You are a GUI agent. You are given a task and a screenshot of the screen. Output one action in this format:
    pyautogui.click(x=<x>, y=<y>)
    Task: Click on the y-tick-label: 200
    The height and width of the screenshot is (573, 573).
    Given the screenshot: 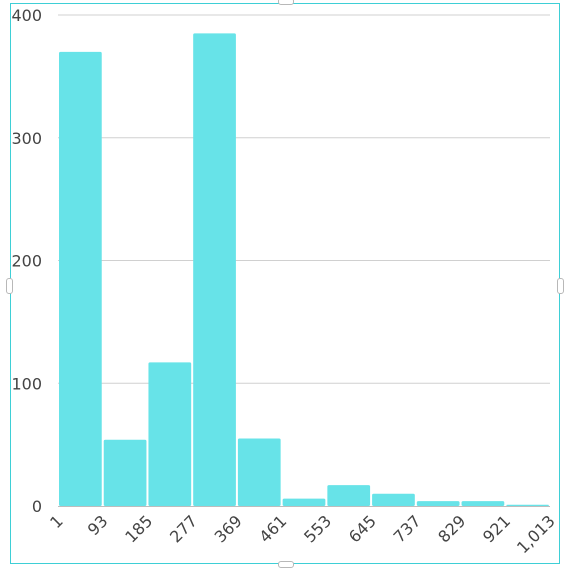 What is the action you would take?
    pyautogui.click(x=26, y=261)
    